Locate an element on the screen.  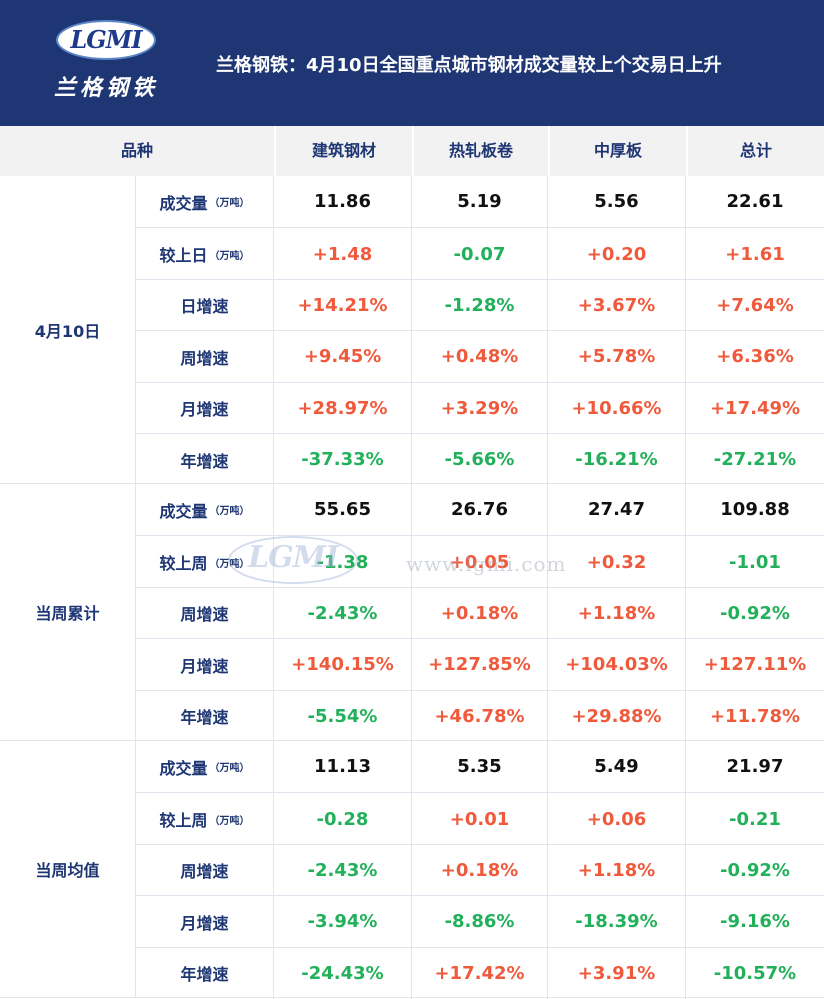
table-row: 日增速 +14.21% -1.28% +3.67% +7.64% is located at coordinates (480, 305).